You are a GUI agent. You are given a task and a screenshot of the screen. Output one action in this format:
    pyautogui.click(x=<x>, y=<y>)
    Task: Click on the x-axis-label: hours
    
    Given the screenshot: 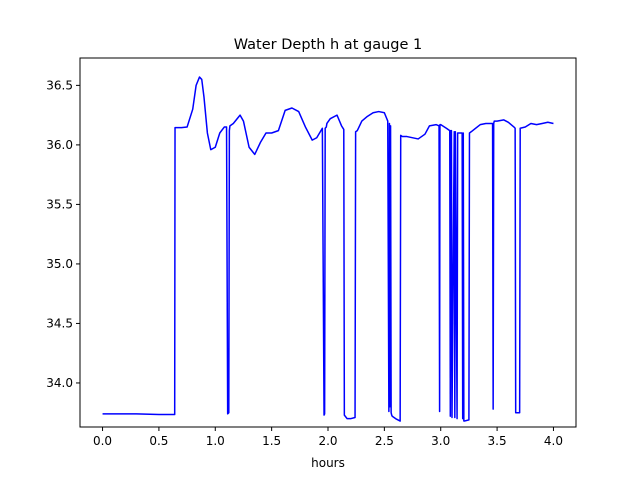 What is the action you would take?
    pyautogui.click(x=328, y=463)
    